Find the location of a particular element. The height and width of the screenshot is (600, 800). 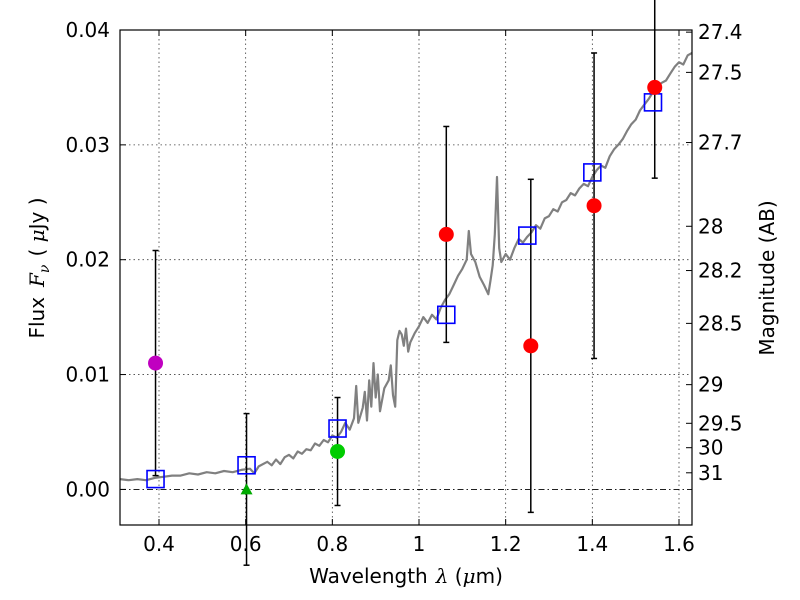

x-tick-label: 0.6 is located at coordinates (246, 544).